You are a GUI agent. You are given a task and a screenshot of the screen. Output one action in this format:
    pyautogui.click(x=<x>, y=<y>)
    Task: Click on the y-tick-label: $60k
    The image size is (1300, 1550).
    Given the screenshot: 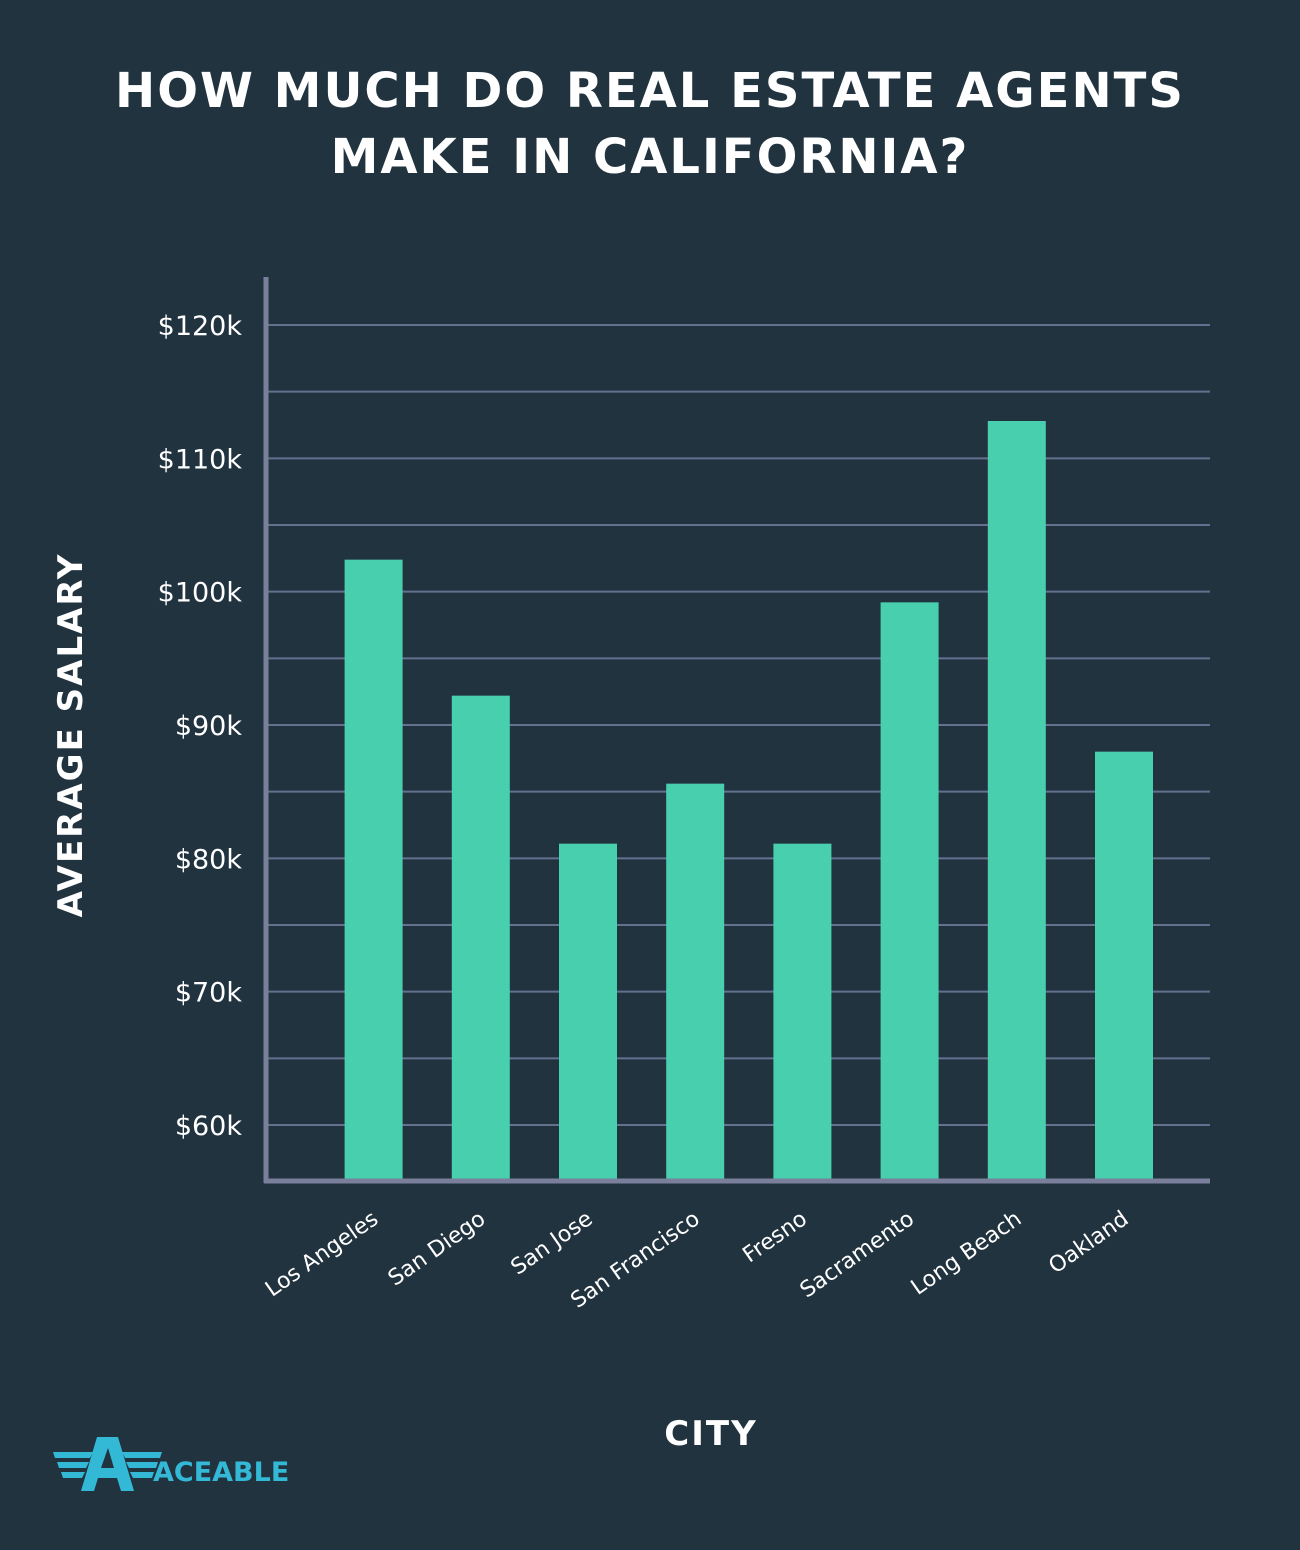 What is the action you would take?
    pyautogui.click(x=209, y=1126)
    